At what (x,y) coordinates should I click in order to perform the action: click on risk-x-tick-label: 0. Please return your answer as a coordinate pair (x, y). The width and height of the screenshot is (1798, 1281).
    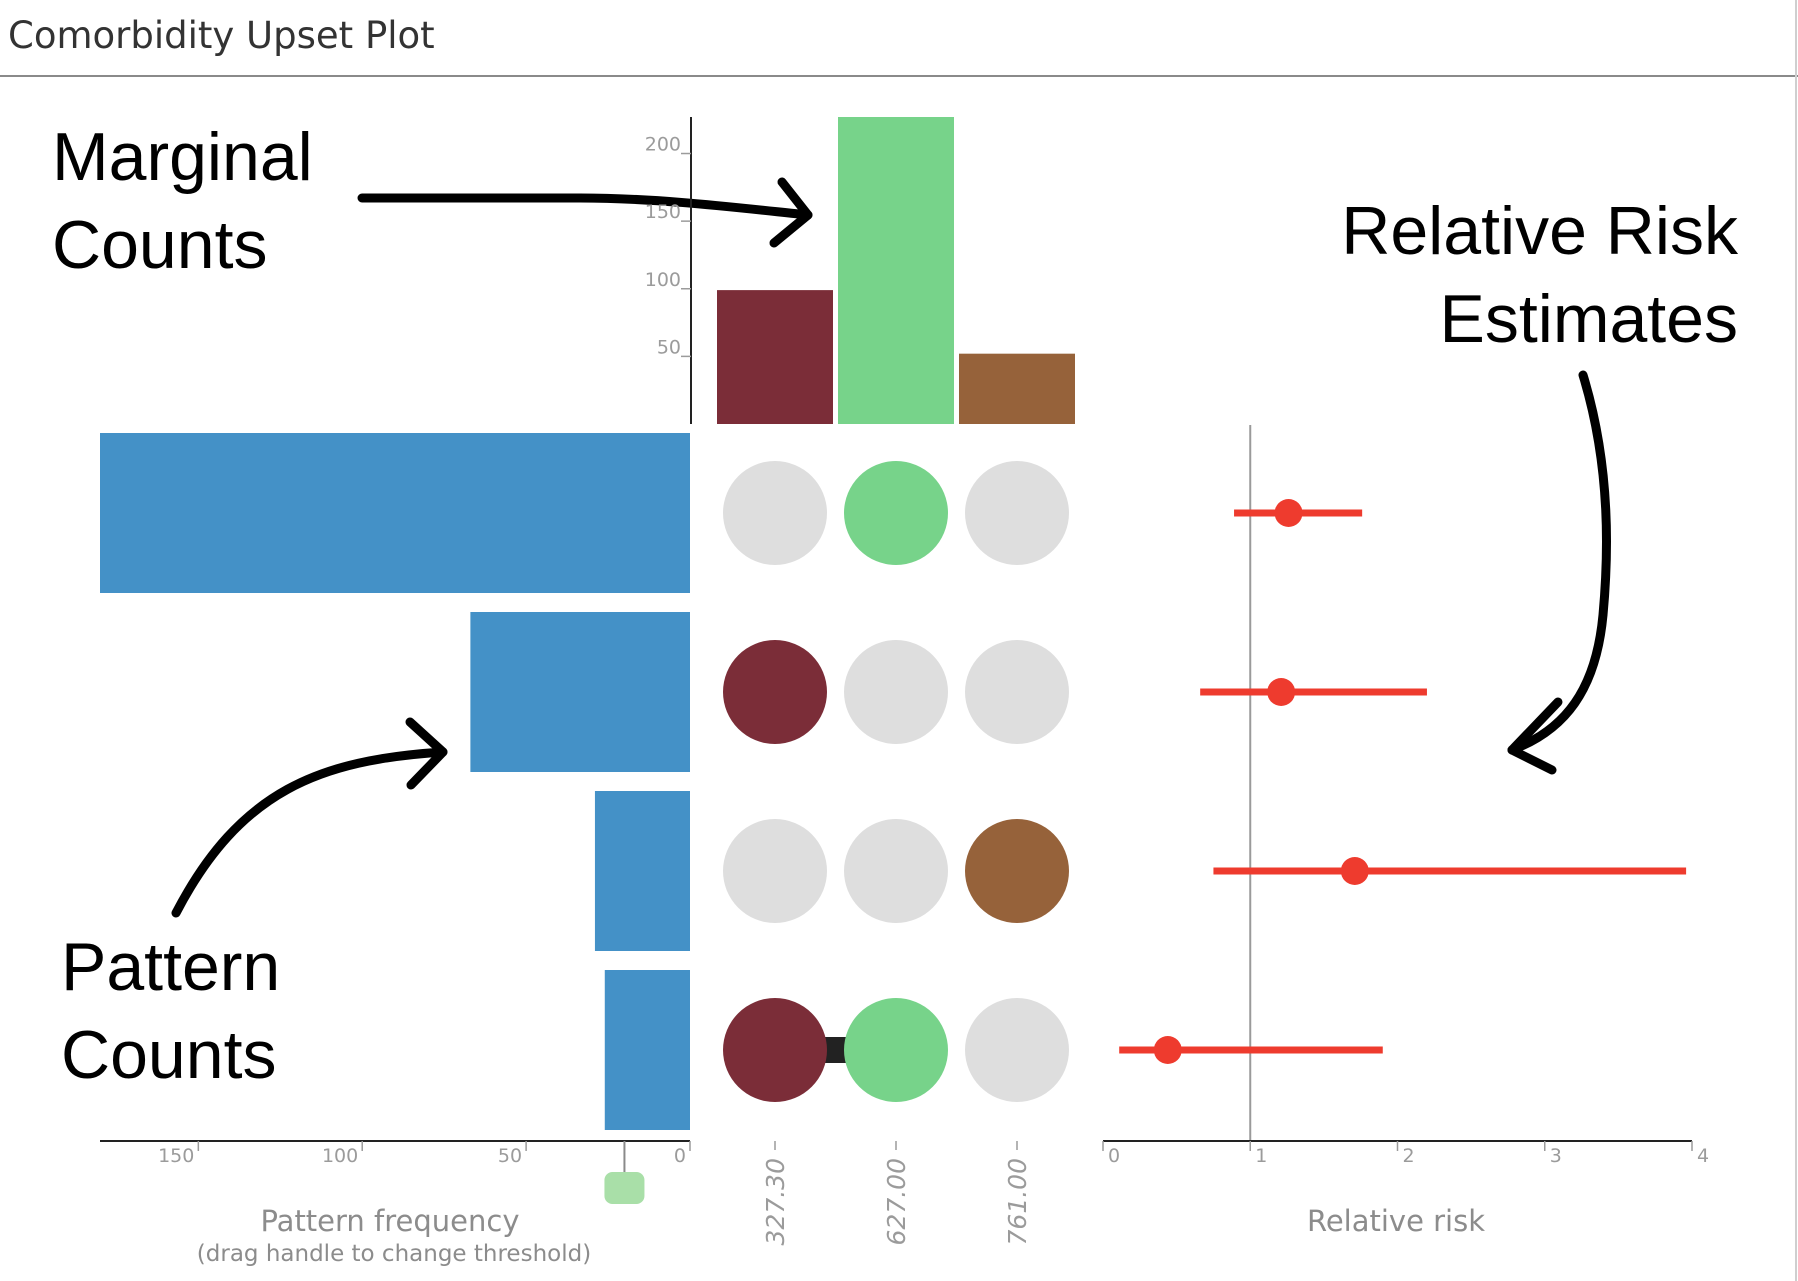
    Looking at the image, I should click on (1114, 1156).